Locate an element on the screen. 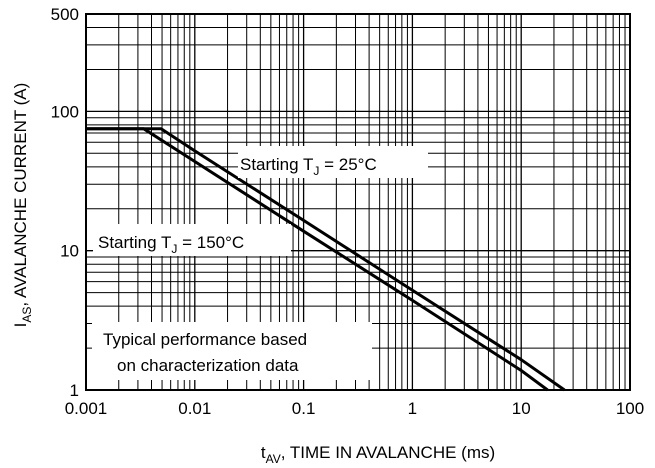 The image size is (655, 468). annotation-tj-25-suffix: = 25°C is located at coordinates (347, 164).